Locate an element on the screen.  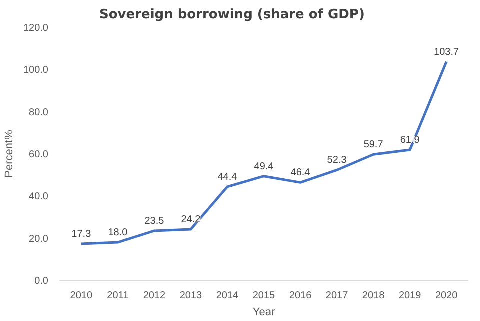
data-label: 23.5 is located at coordinates (154, 221).